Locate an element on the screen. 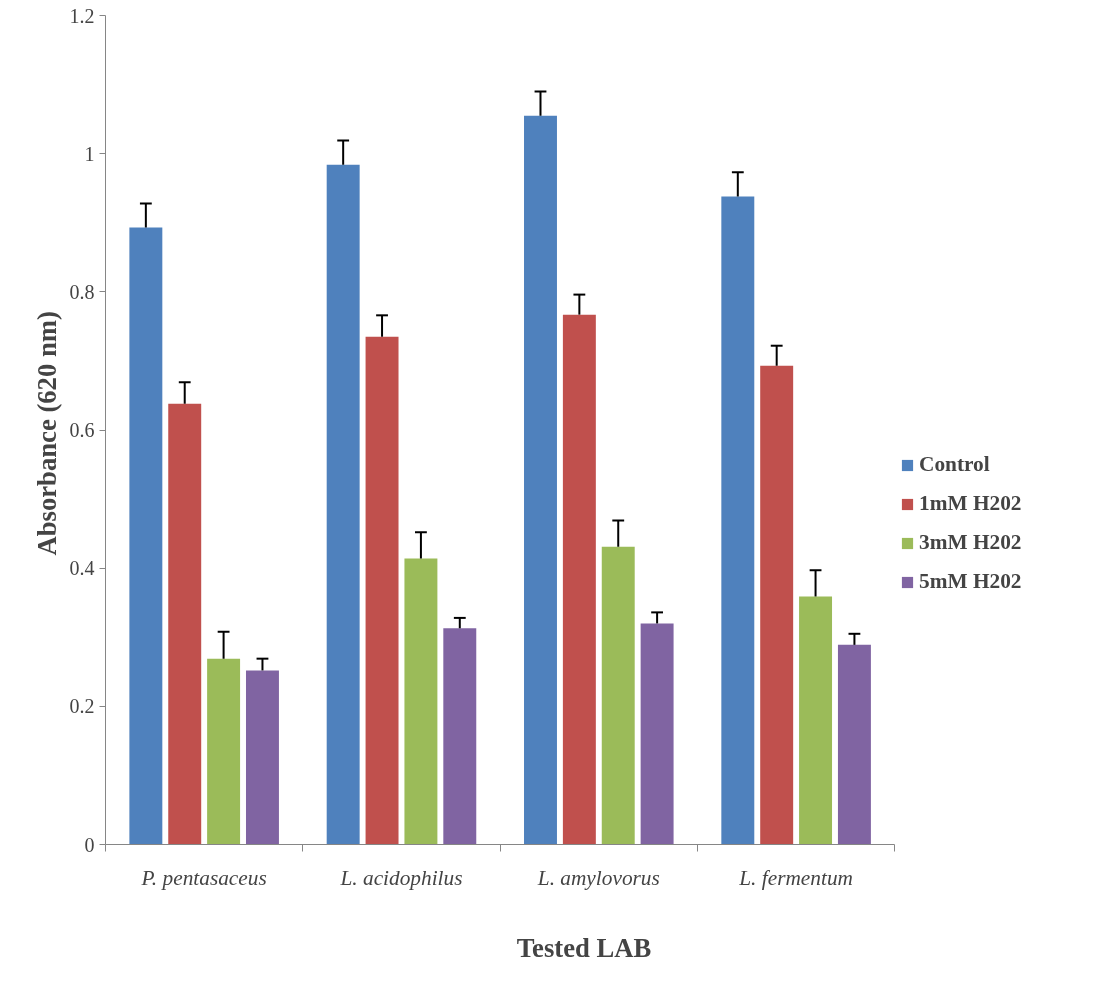 This screenshot has height=981, width=1095. x-axis-title: Tested LAB is located at coordinates (584, 947).